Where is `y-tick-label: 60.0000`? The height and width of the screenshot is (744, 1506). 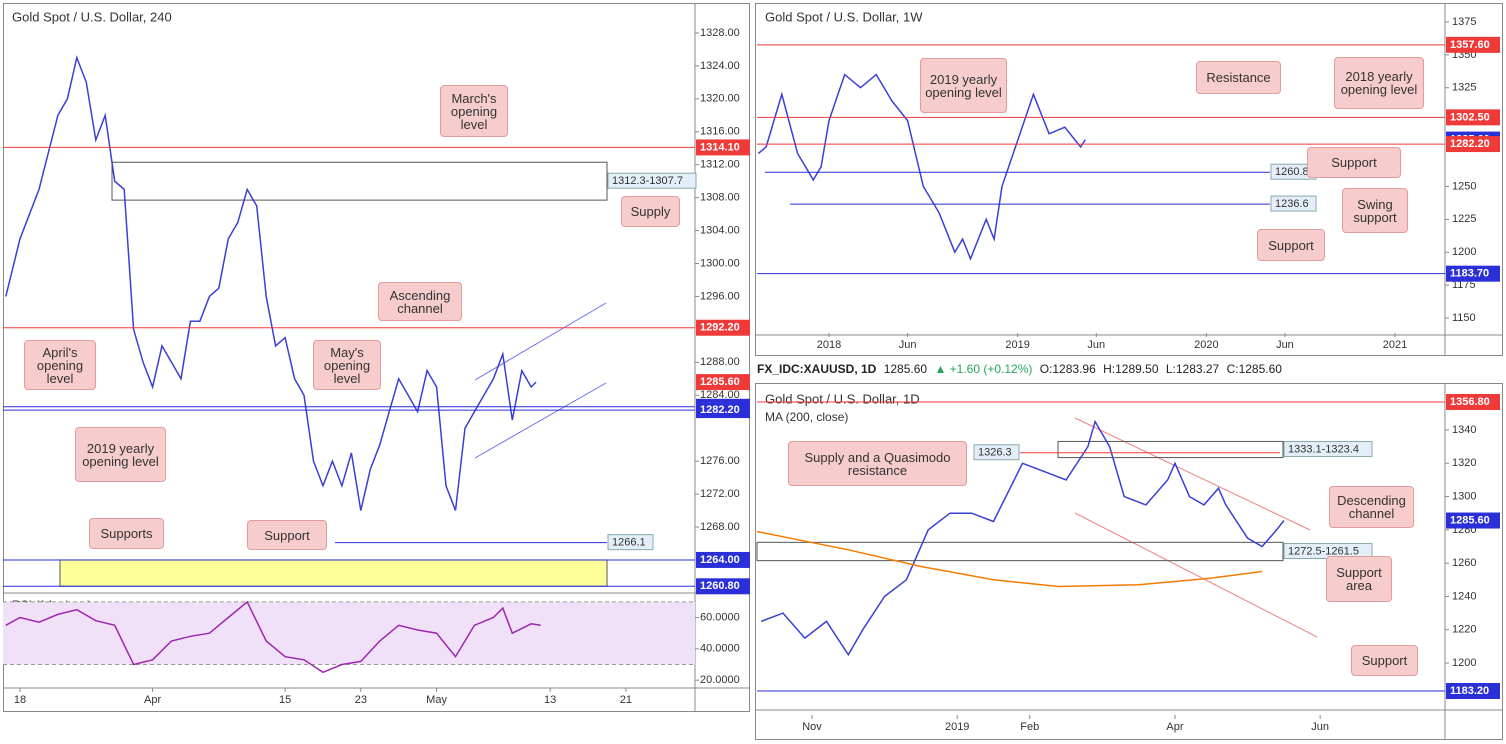 y-tick-label: 60.0000 is located at coordinates (720, 617).